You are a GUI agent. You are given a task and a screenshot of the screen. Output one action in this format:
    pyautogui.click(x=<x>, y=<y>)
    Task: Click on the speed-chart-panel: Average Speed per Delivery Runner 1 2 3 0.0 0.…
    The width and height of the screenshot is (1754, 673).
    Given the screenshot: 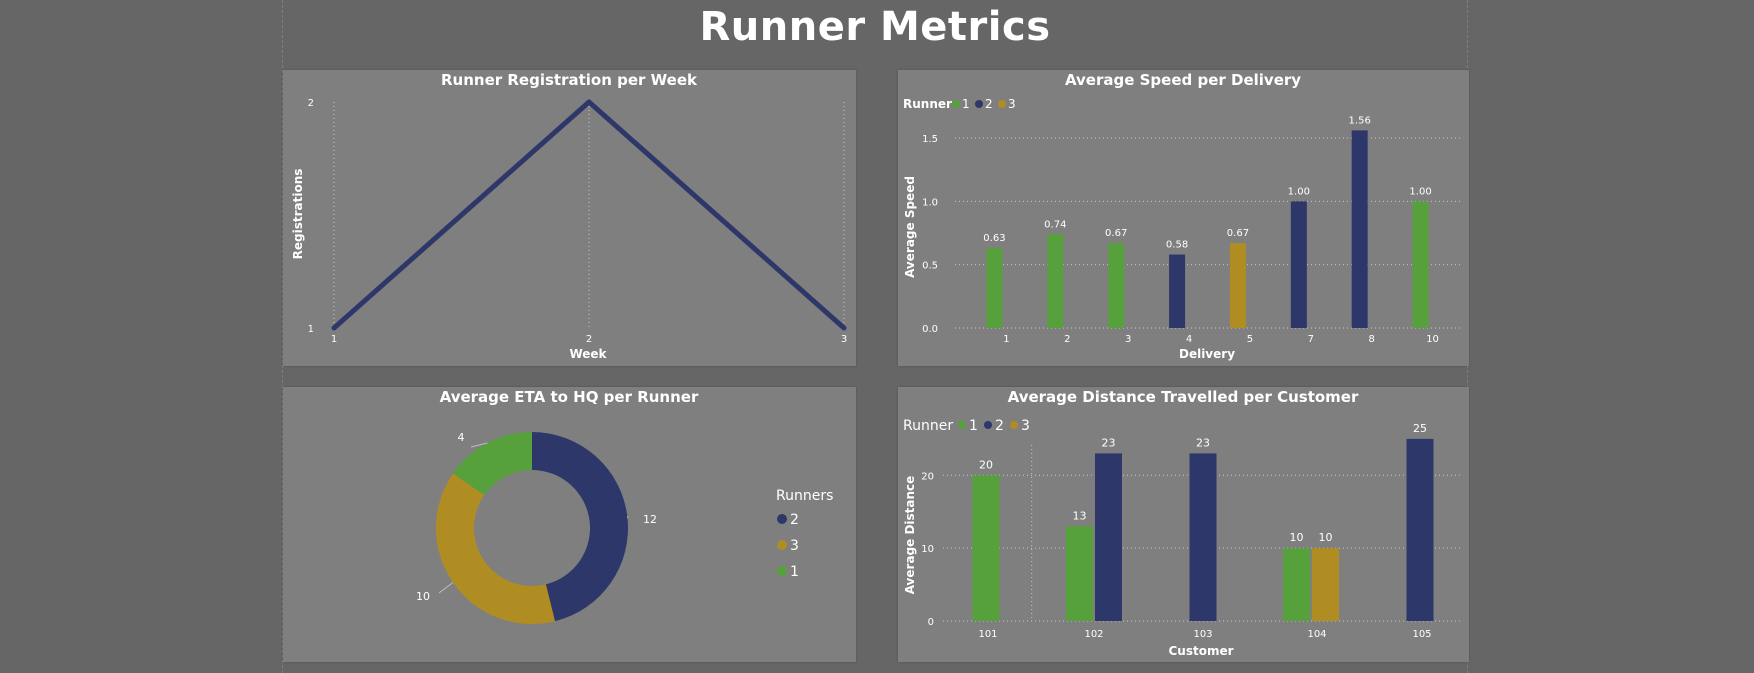 What is the action you would take?
    pyautogui.click(x=1183, y=218)
    